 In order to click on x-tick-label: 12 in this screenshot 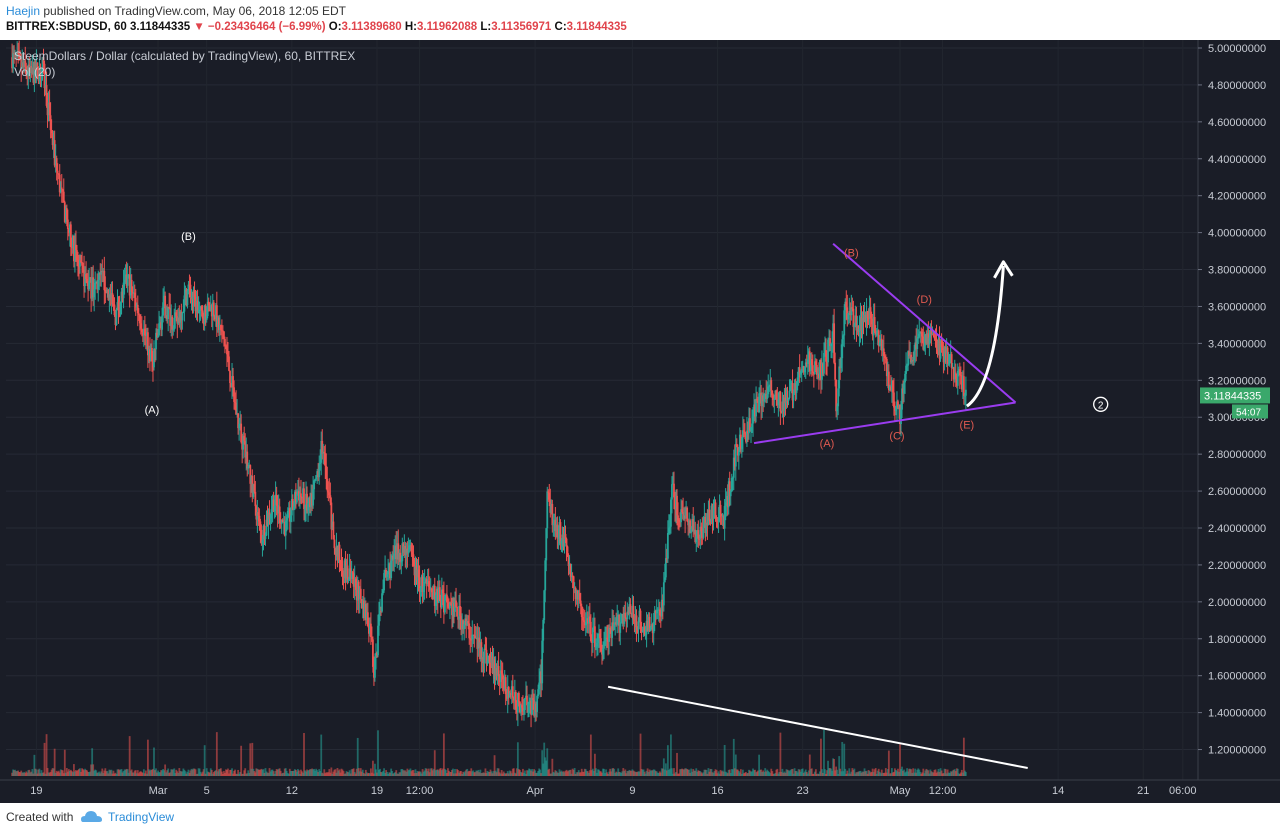, I will do `click(292, 791)`.